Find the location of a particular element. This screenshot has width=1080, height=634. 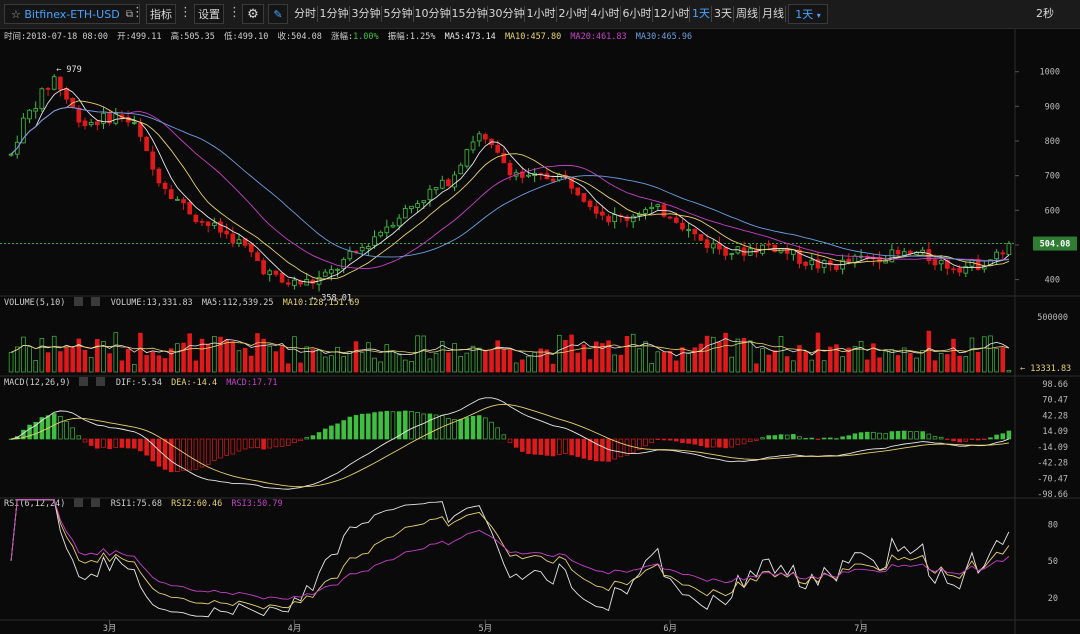

tab-period-0: 分时 is located at coordinates (305, 13).